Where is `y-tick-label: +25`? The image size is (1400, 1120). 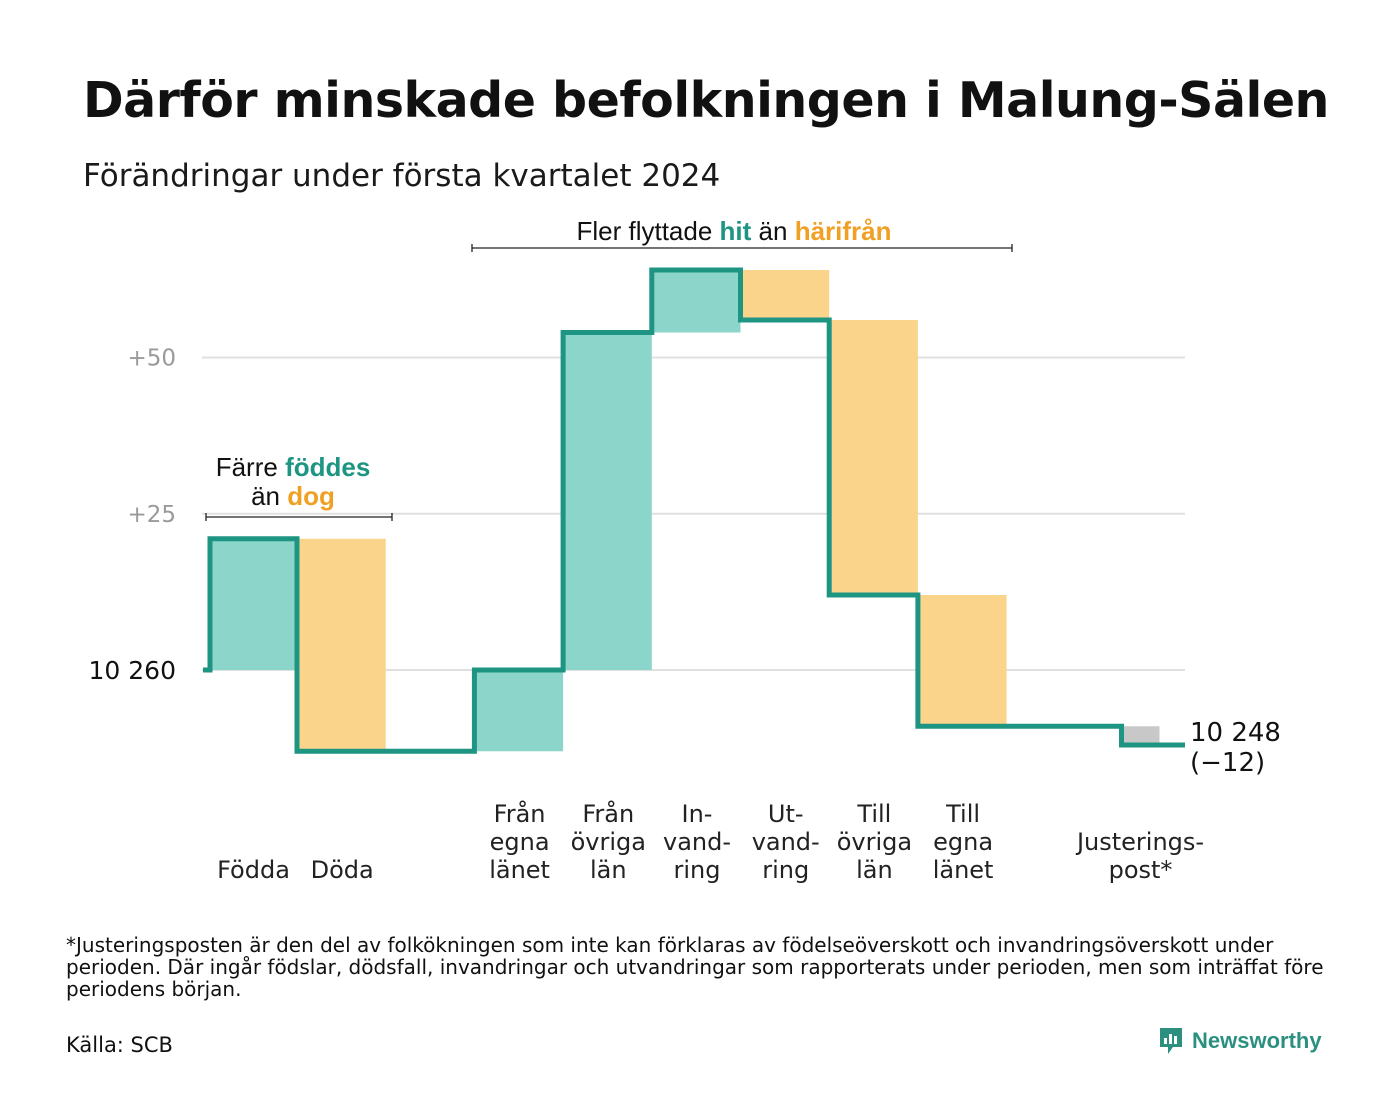 y-tick-label: +25 is located at coordinates (151, 515).